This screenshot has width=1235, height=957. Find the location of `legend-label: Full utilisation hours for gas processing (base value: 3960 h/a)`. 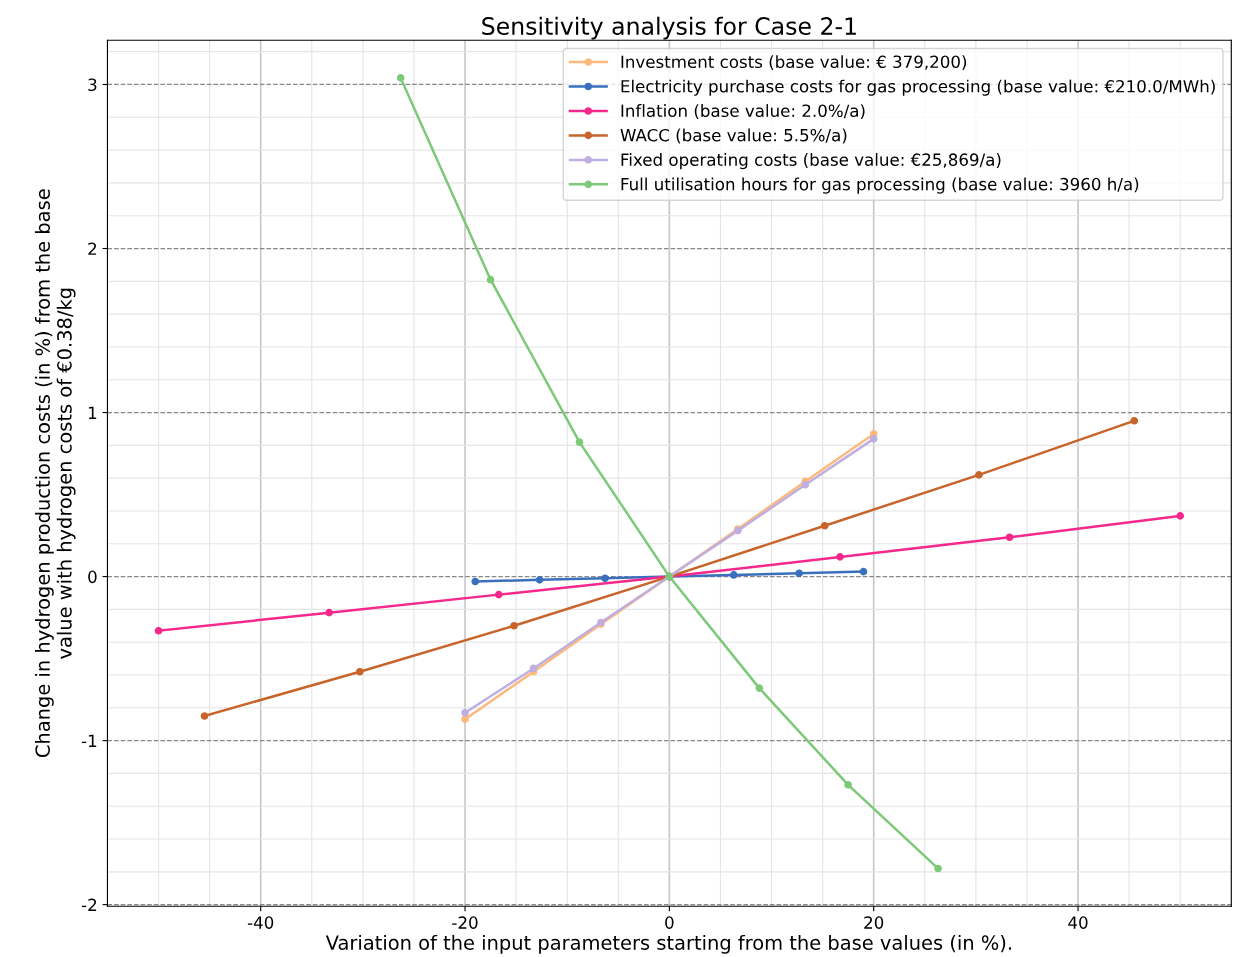

legend-label: Full utilisation hours for gas processing (base value: 3960 h/a) is located at coordinates (880, 185).